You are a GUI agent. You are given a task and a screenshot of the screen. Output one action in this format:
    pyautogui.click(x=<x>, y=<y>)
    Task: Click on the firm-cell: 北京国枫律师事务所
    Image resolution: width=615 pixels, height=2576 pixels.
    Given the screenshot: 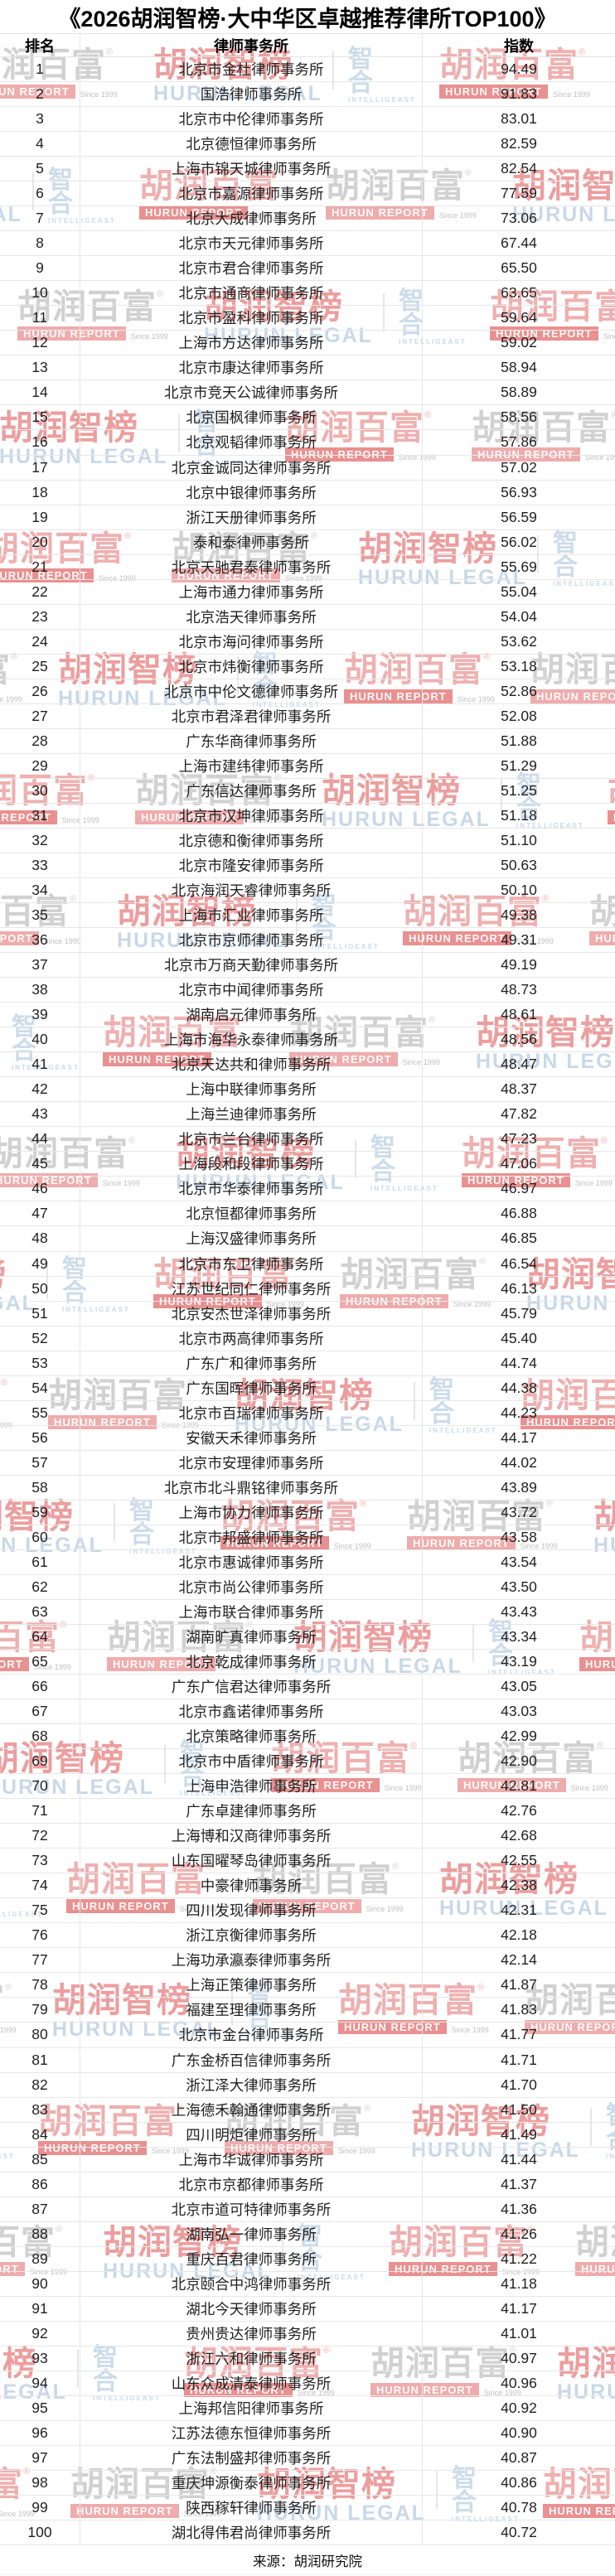 What is the action you would take?
    pyautogui.click(x=251, y=417)
    